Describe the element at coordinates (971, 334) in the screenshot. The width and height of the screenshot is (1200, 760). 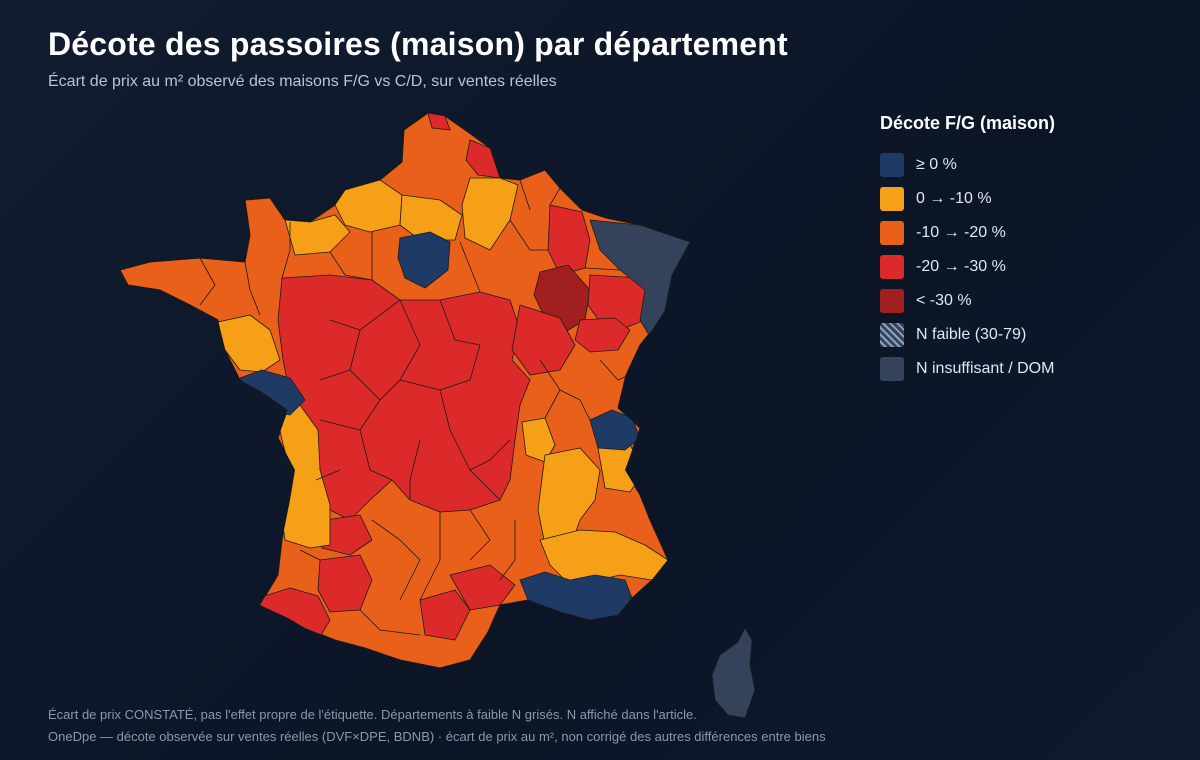
I see `legend-label: N faible (30-79)` at that location.